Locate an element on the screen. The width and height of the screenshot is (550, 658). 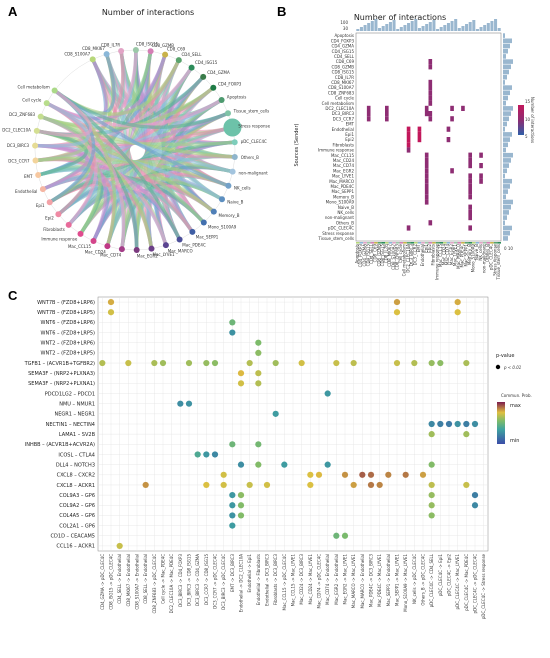
prob-legend-max: max is located at coordinates (515, 406).